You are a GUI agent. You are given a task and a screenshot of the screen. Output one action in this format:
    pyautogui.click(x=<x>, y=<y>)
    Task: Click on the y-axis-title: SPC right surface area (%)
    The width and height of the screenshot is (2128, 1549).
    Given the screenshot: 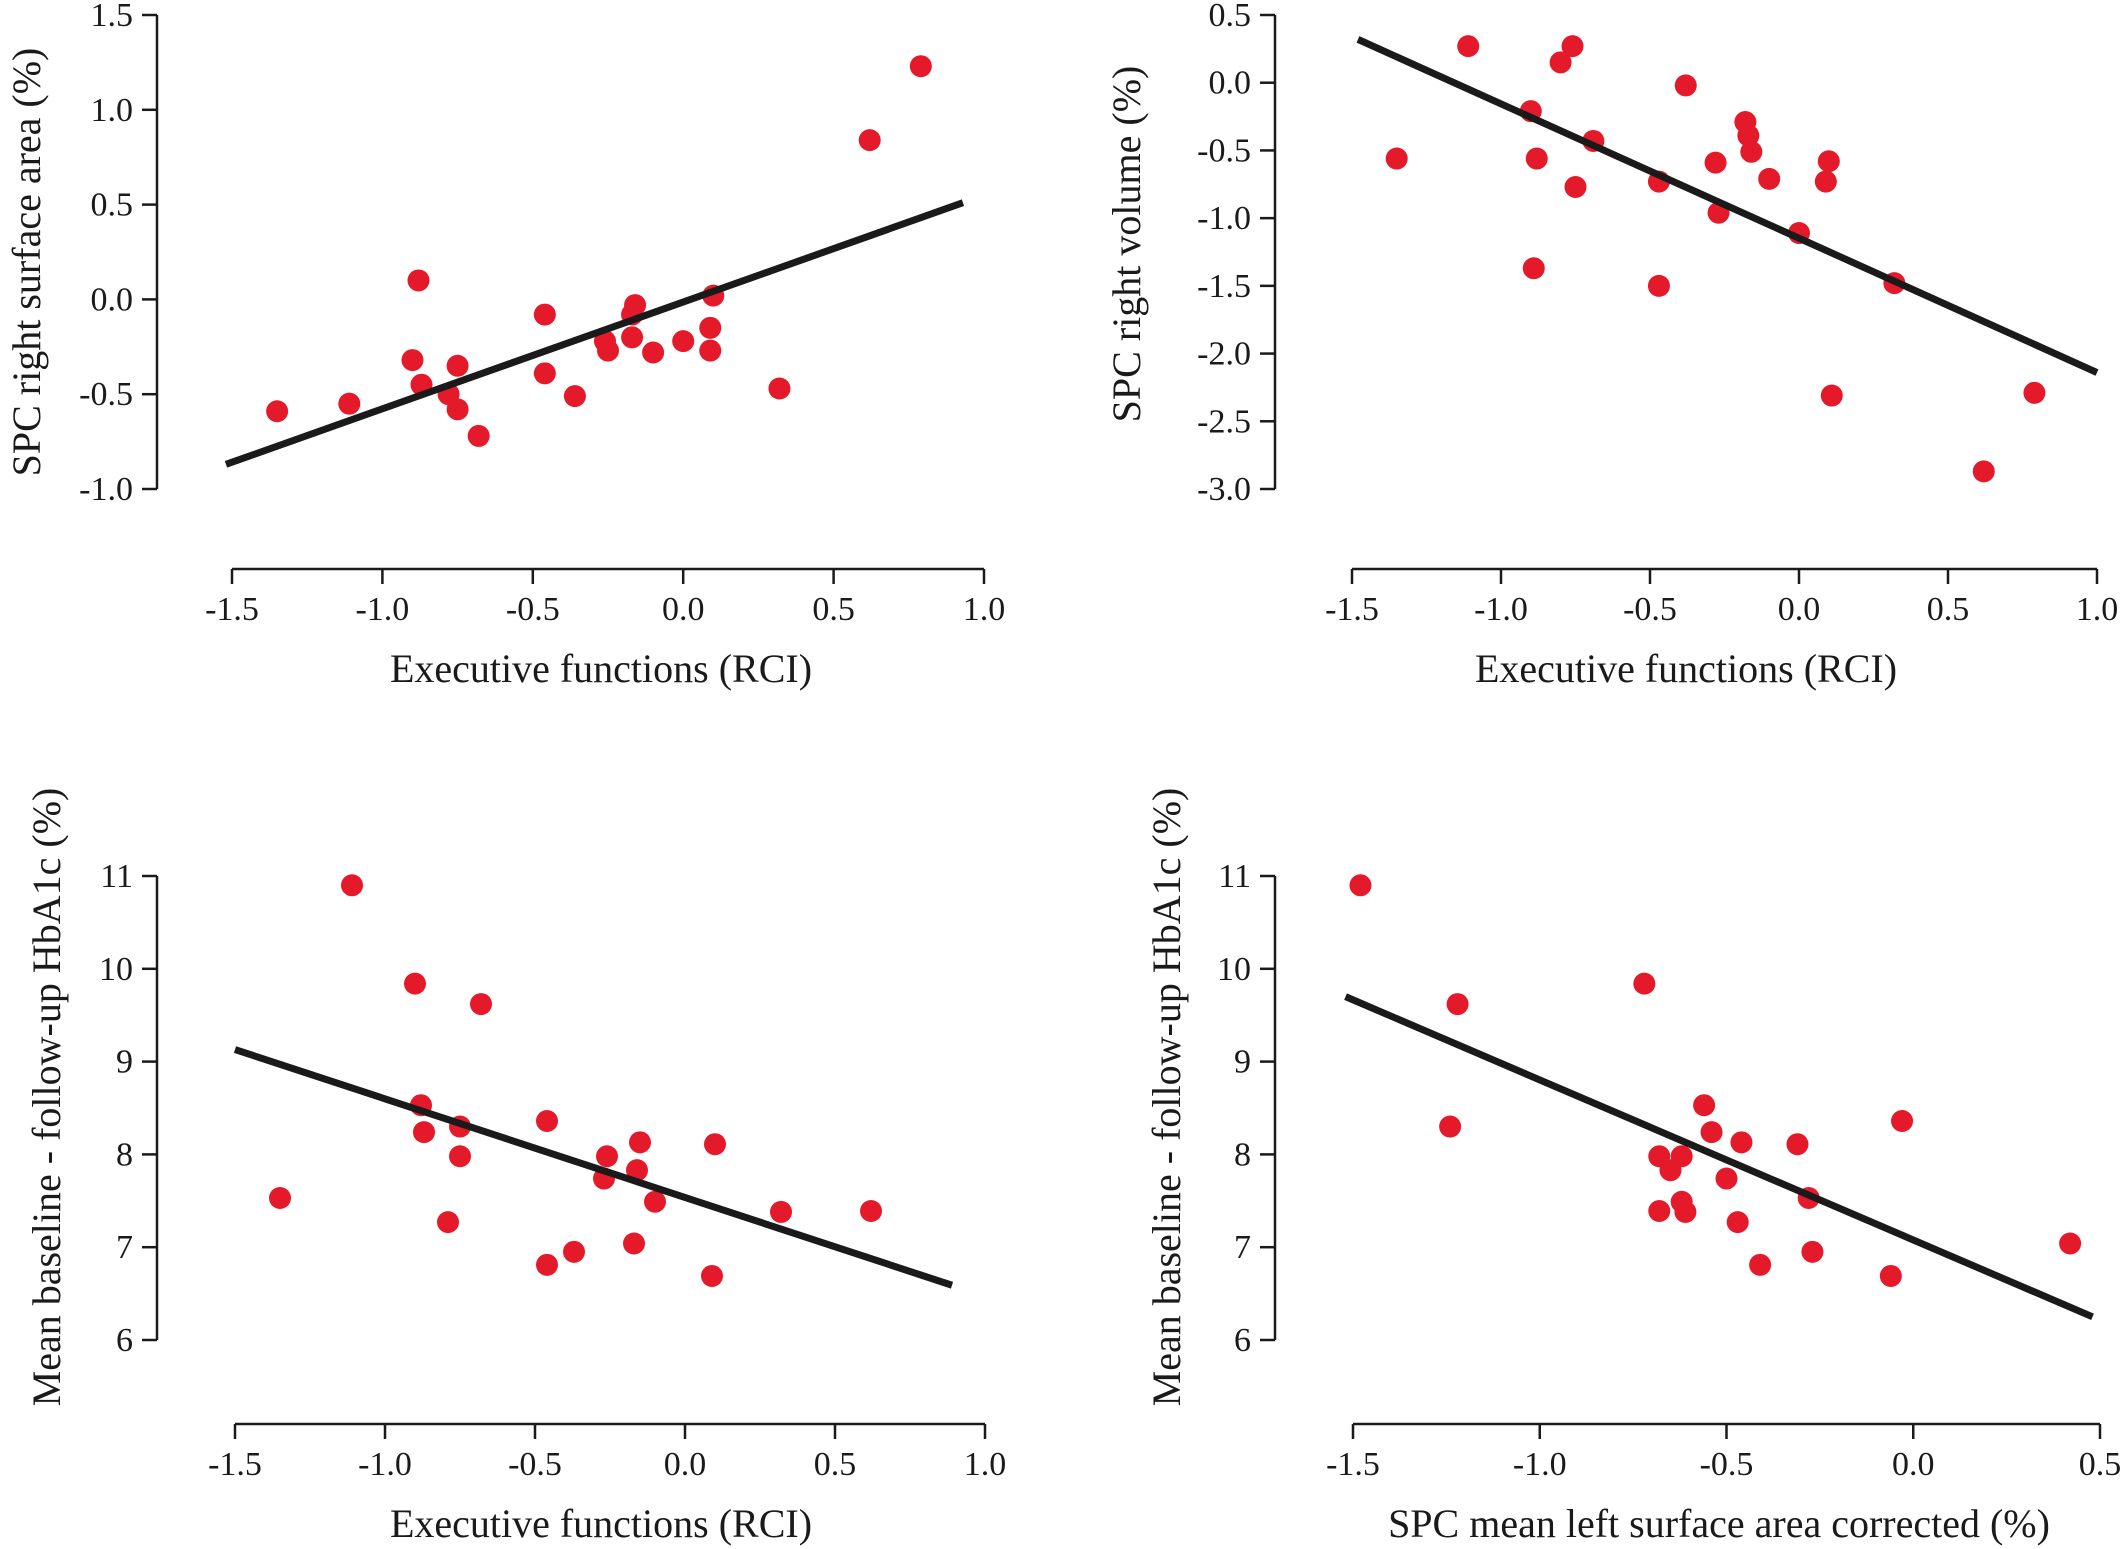 What is the action you would take?
    pyautogui.click(x=26, y=262)
    